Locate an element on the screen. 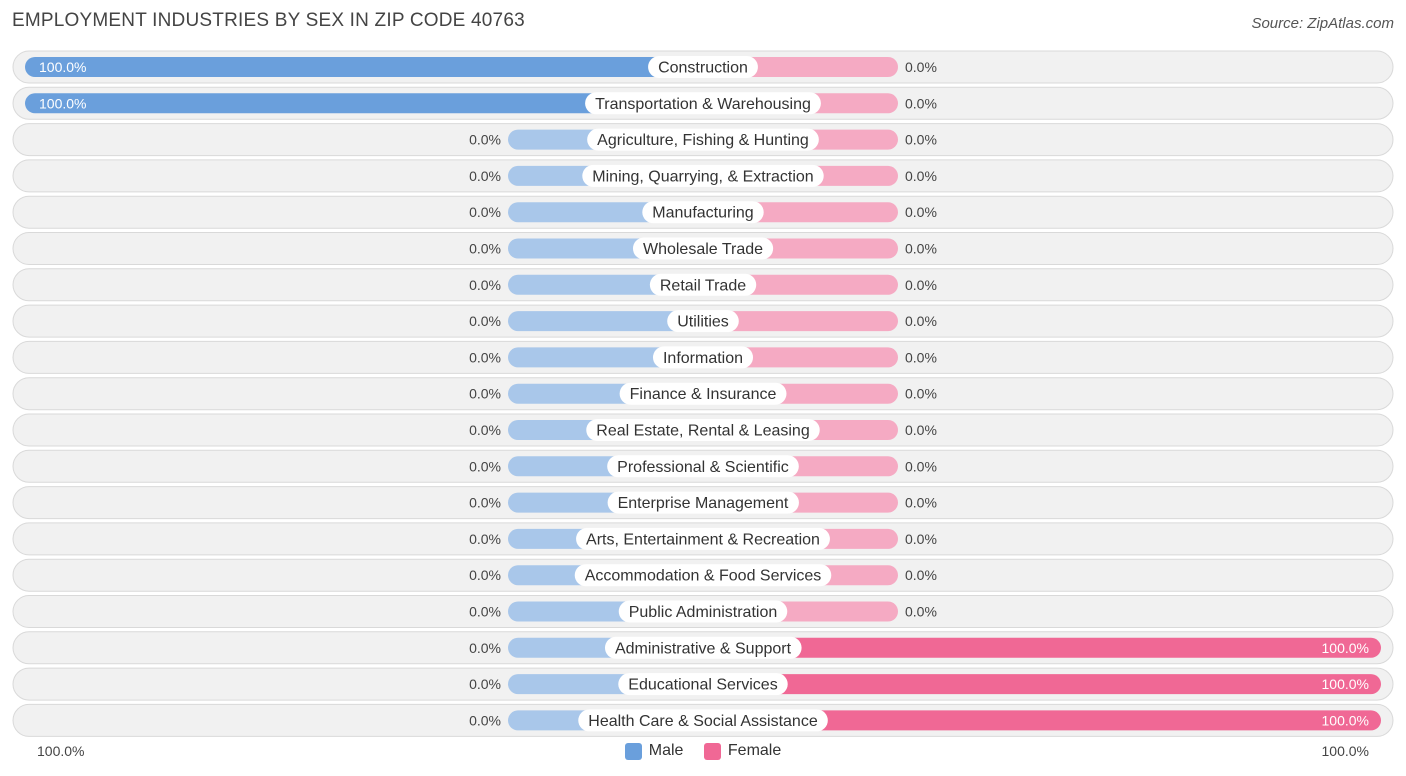  chart-row: Accommodation & Food Services 0.0% 0.0% is located at coordinates (703, 575).